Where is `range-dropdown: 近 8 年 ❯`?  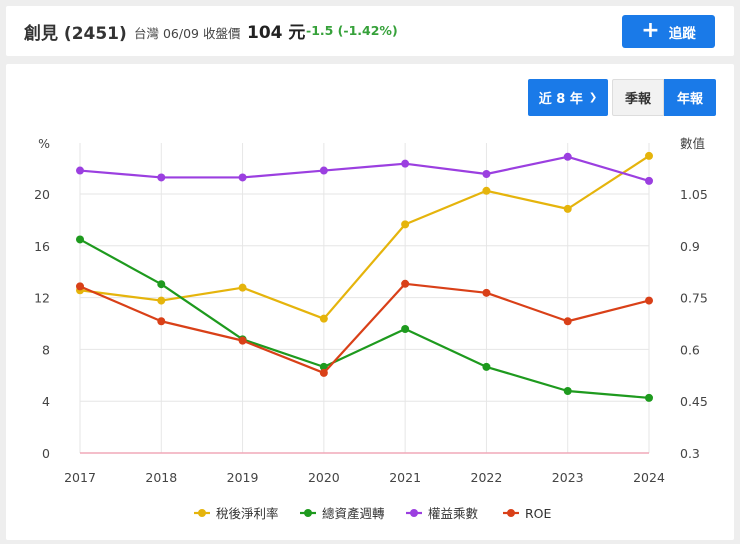 range-dropdown: 近 8 年 ❯ is located at coordinates (568, 97).